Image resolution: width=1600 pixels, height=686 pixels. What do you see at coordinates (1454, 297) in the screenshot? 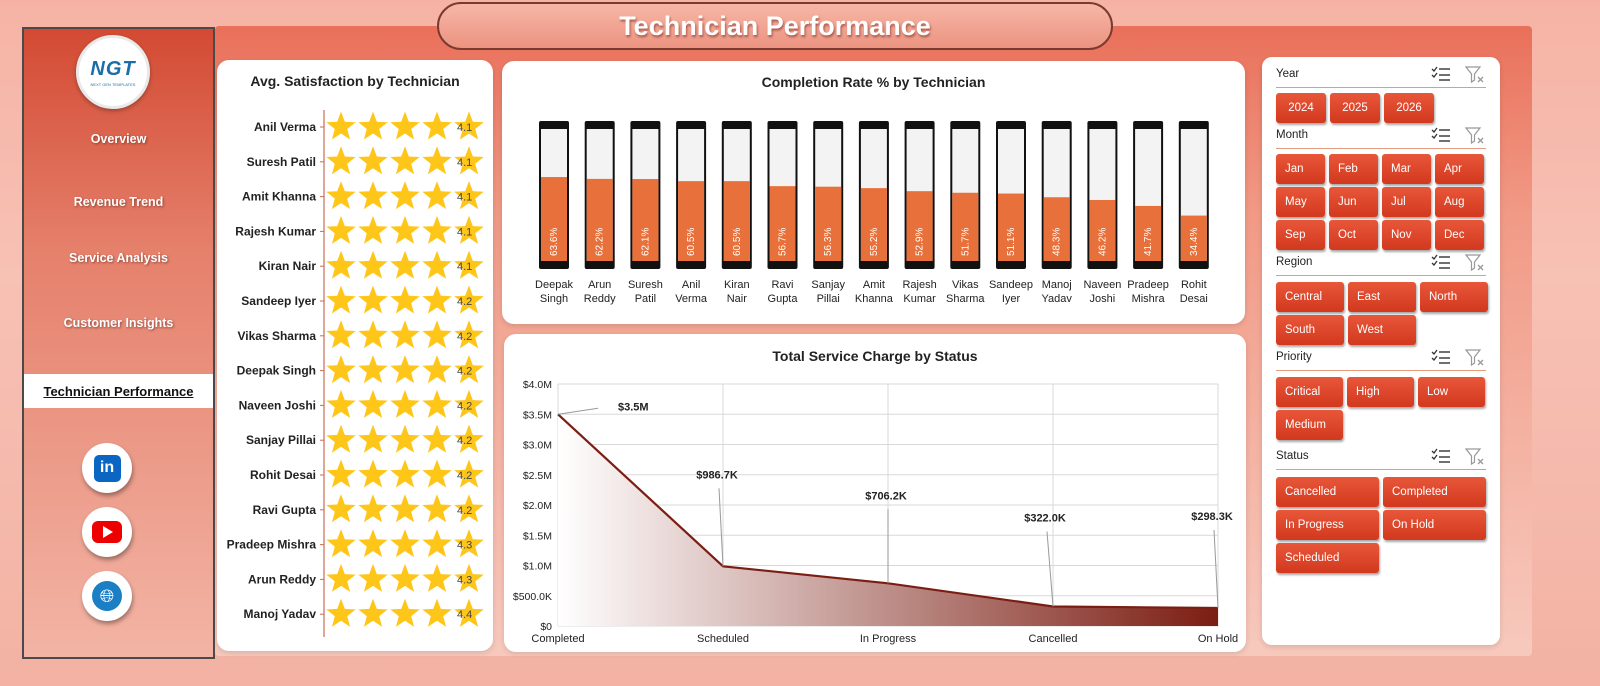
I see `slicer-chip-region-north: North` at bounding box center [1454, 297].